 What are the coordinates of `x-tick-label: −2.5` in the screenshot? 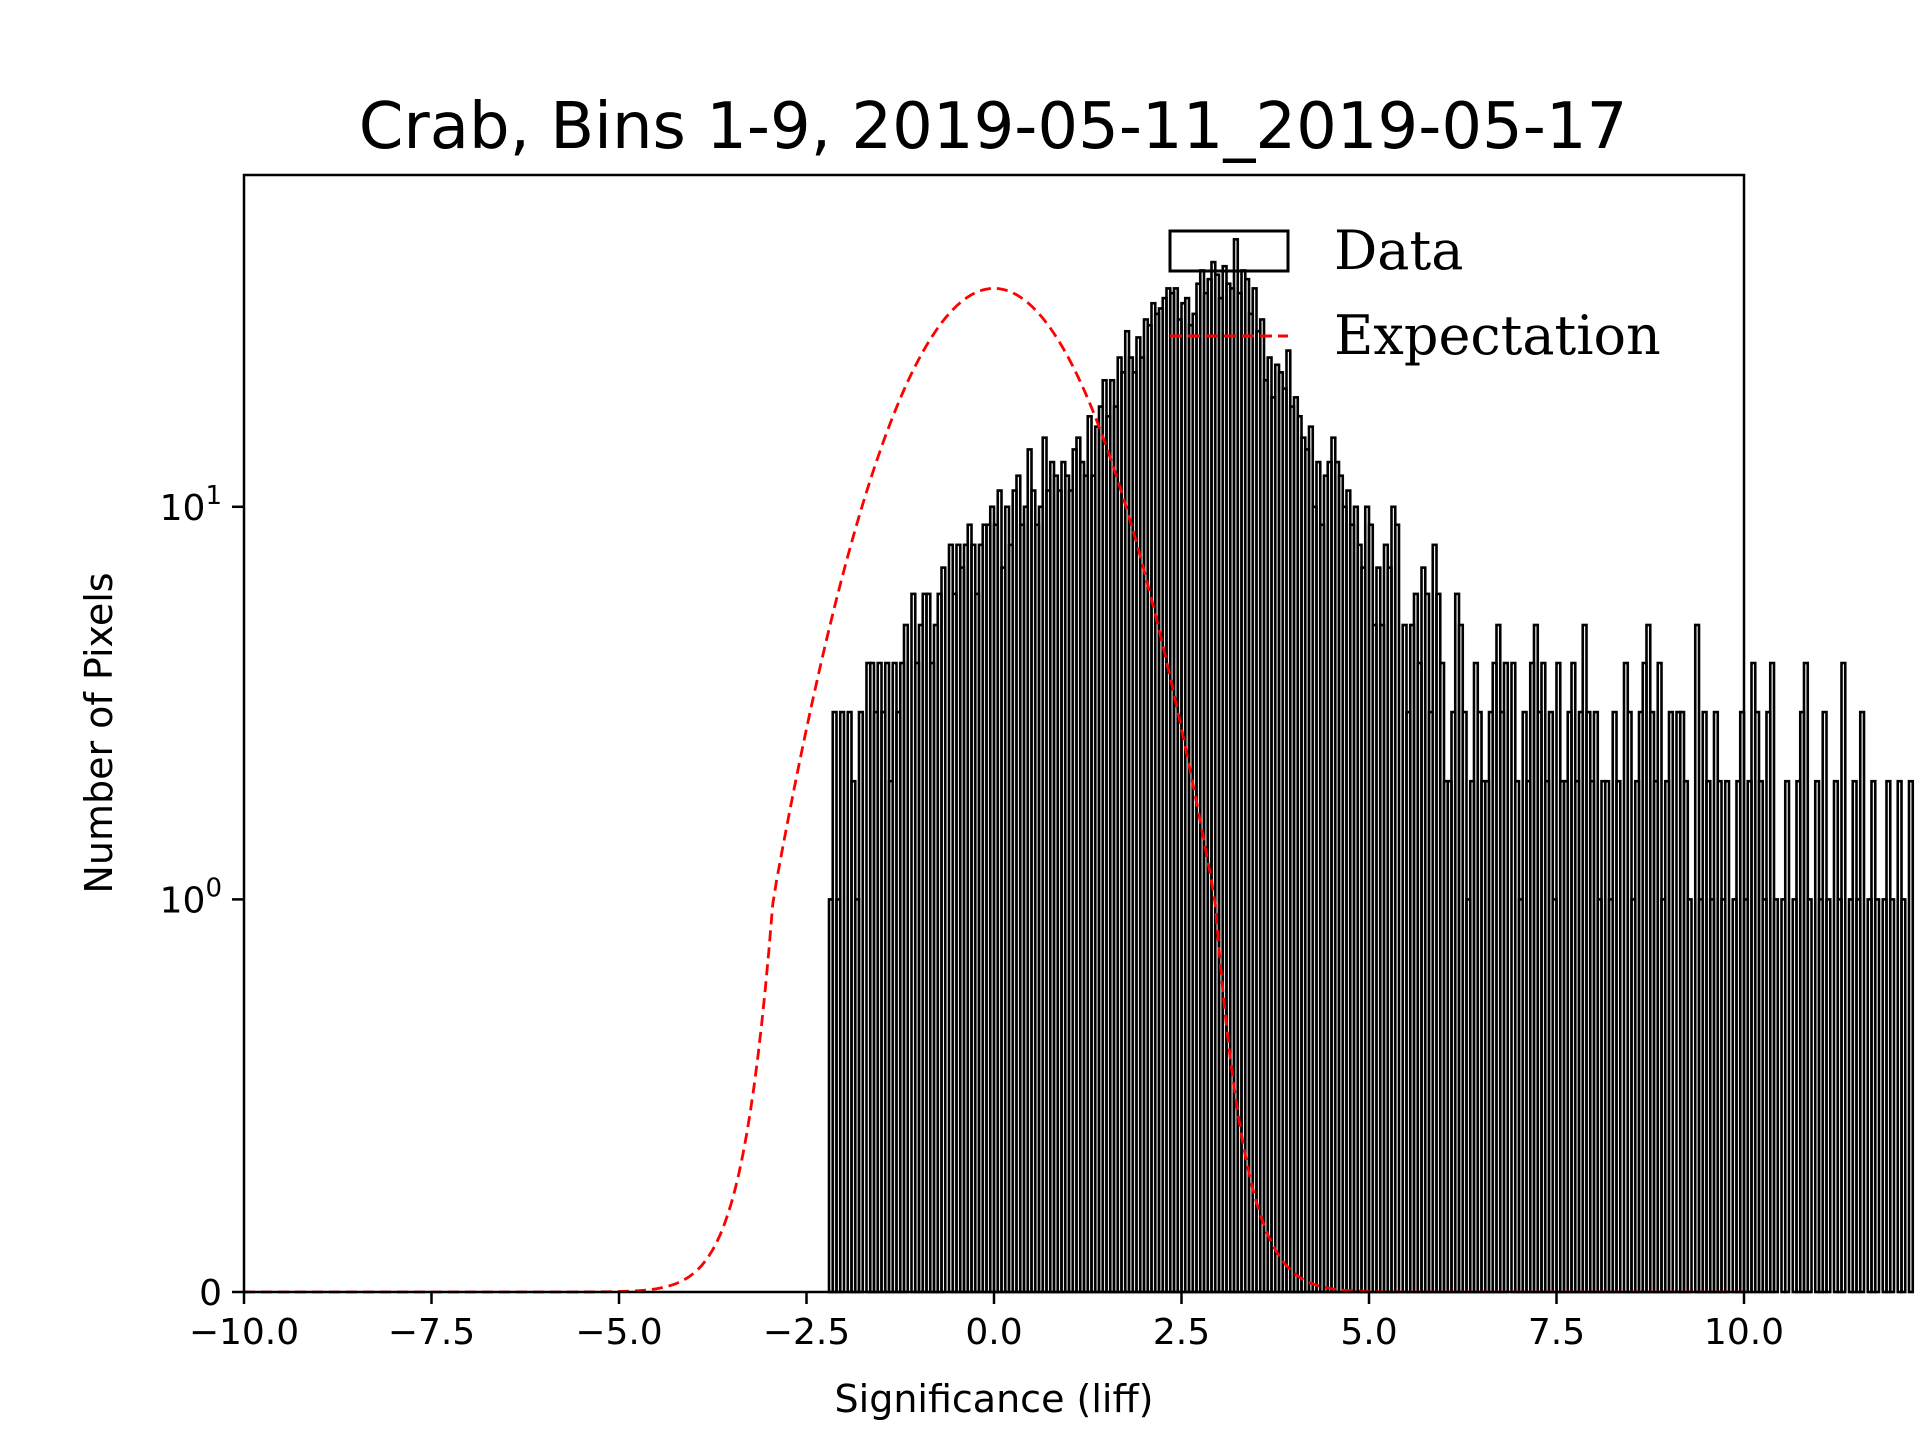 It's located at (806, 1332).